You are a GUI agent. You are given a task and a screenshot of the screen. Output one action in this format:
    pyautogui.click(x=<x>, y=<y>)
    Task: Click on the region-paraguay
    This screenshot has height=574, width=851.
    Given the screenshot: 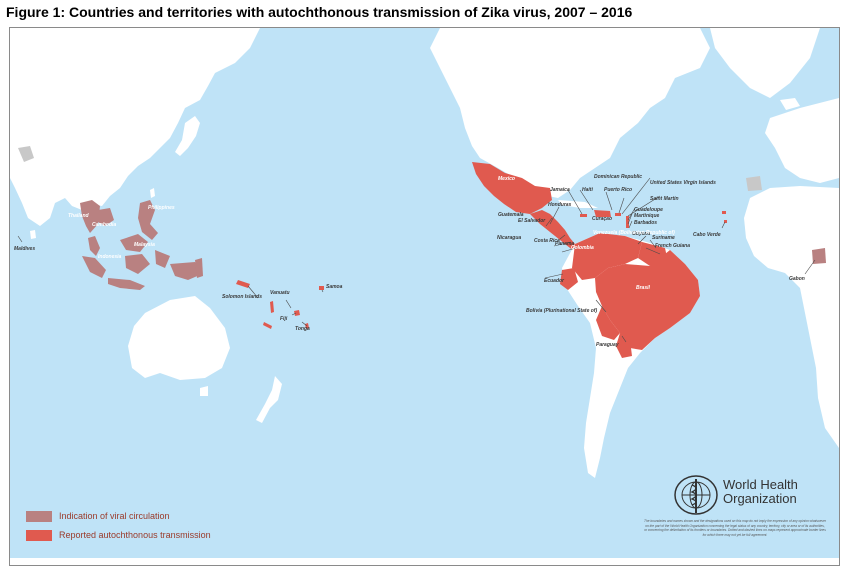 What is the action you would take?
    pyautogui.click(x=624, y=345)
    